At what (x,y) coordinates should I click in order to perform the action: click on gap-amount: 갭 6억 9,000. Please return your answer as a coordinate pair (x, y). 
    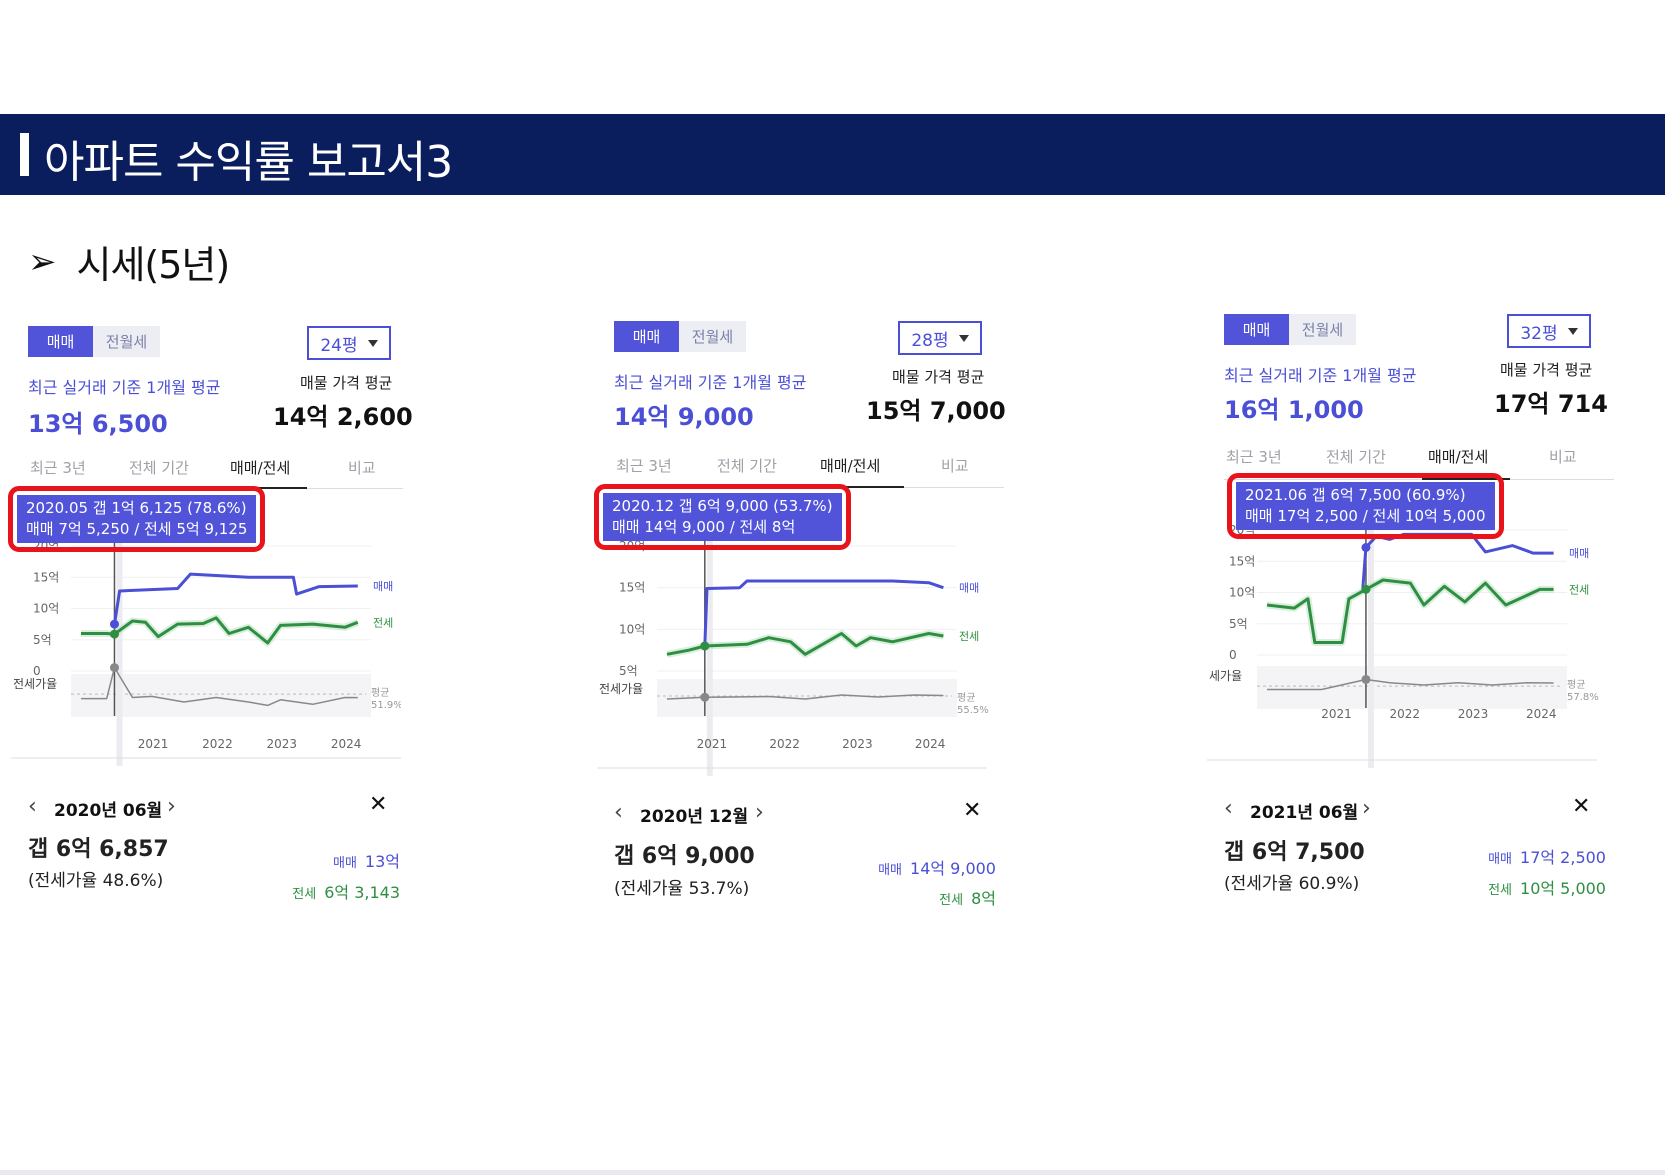
    Looking at the image, I should click on (684, 856).